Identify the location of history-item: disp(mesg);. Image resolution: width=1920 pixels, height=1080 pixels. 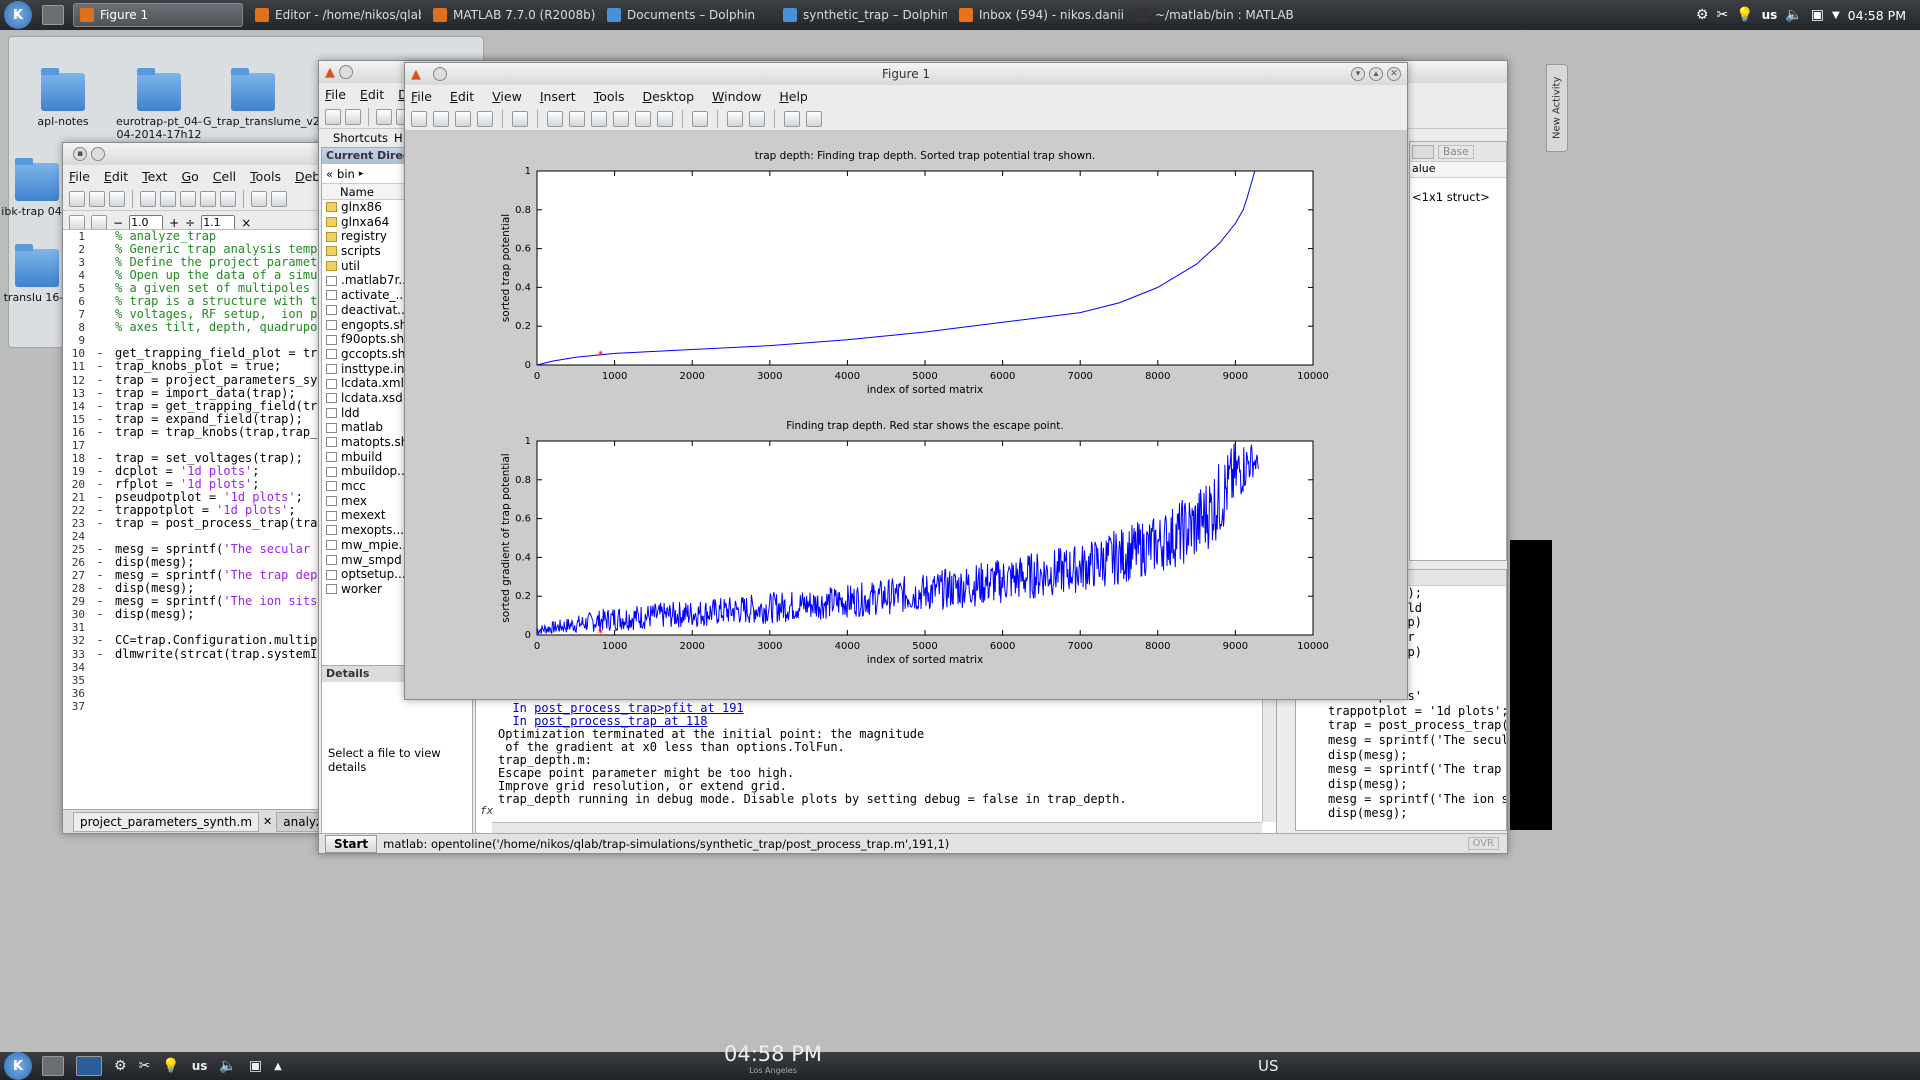
(1368, 783).